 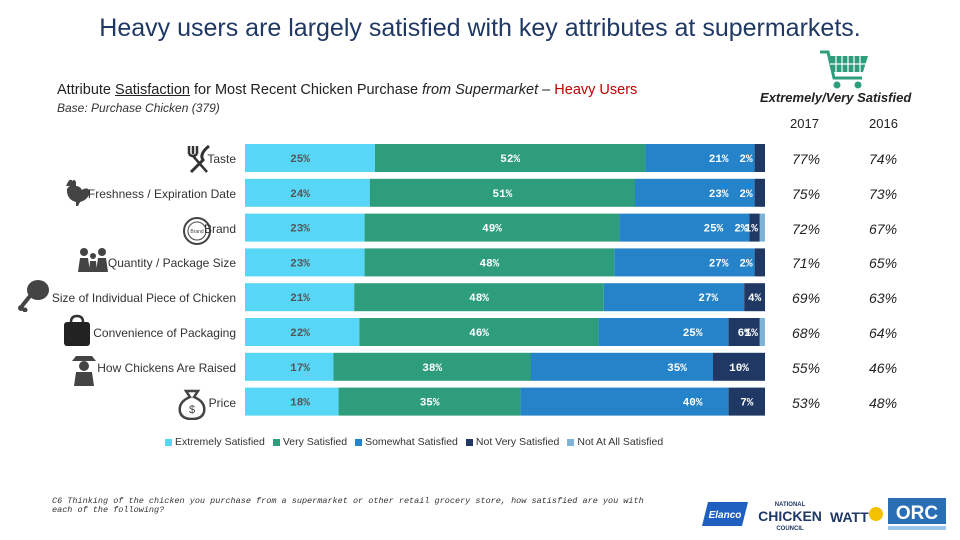 What do you see at coordinates (300, 369) in the screenshot?
I see `data-label: 17%` at bounding box center [300, 369].